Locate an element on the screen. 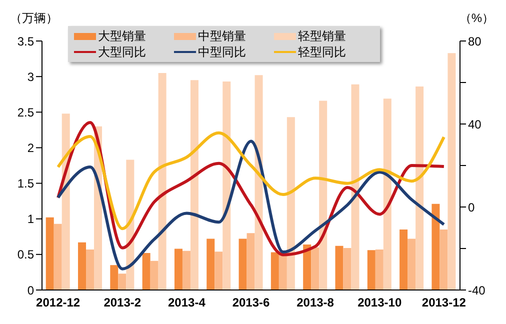  legend-label: 大型同比 is located at coordinates (122, 52).